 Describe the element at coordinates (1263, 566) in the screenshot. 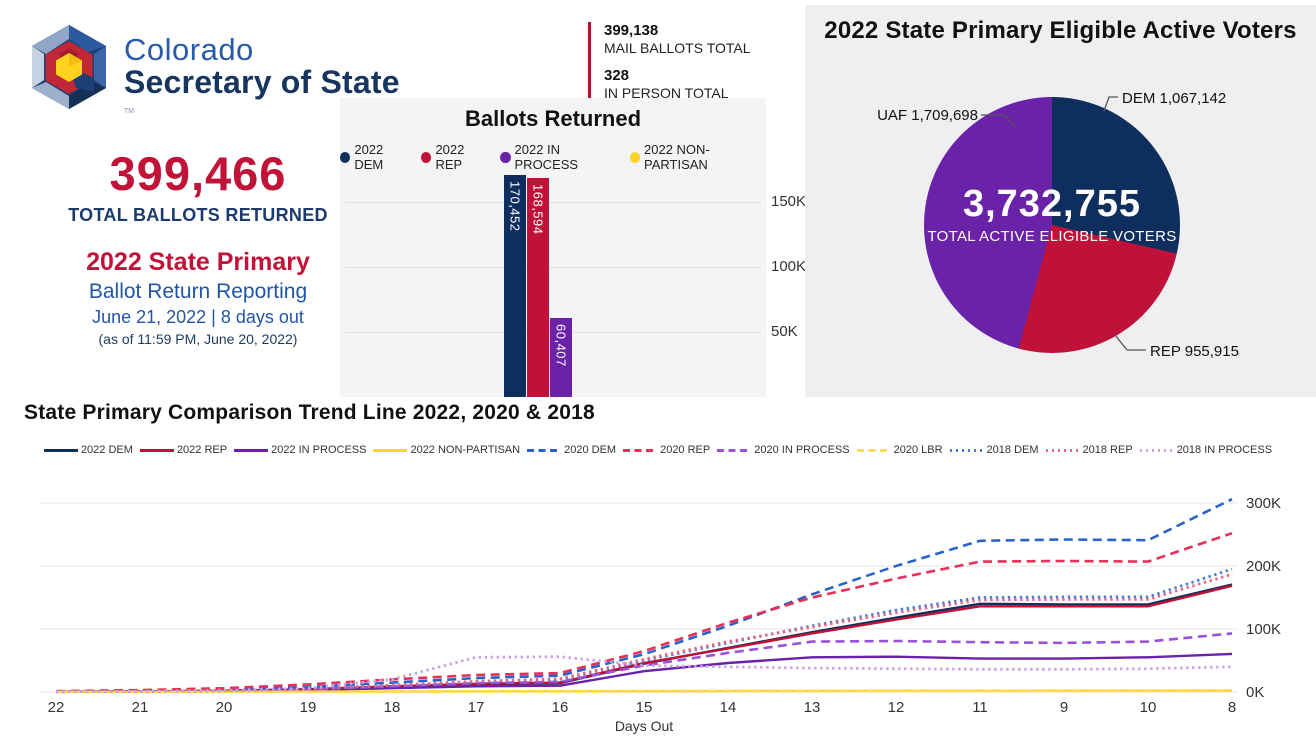

I see `trend-y-tick-label: 200K` at that location.